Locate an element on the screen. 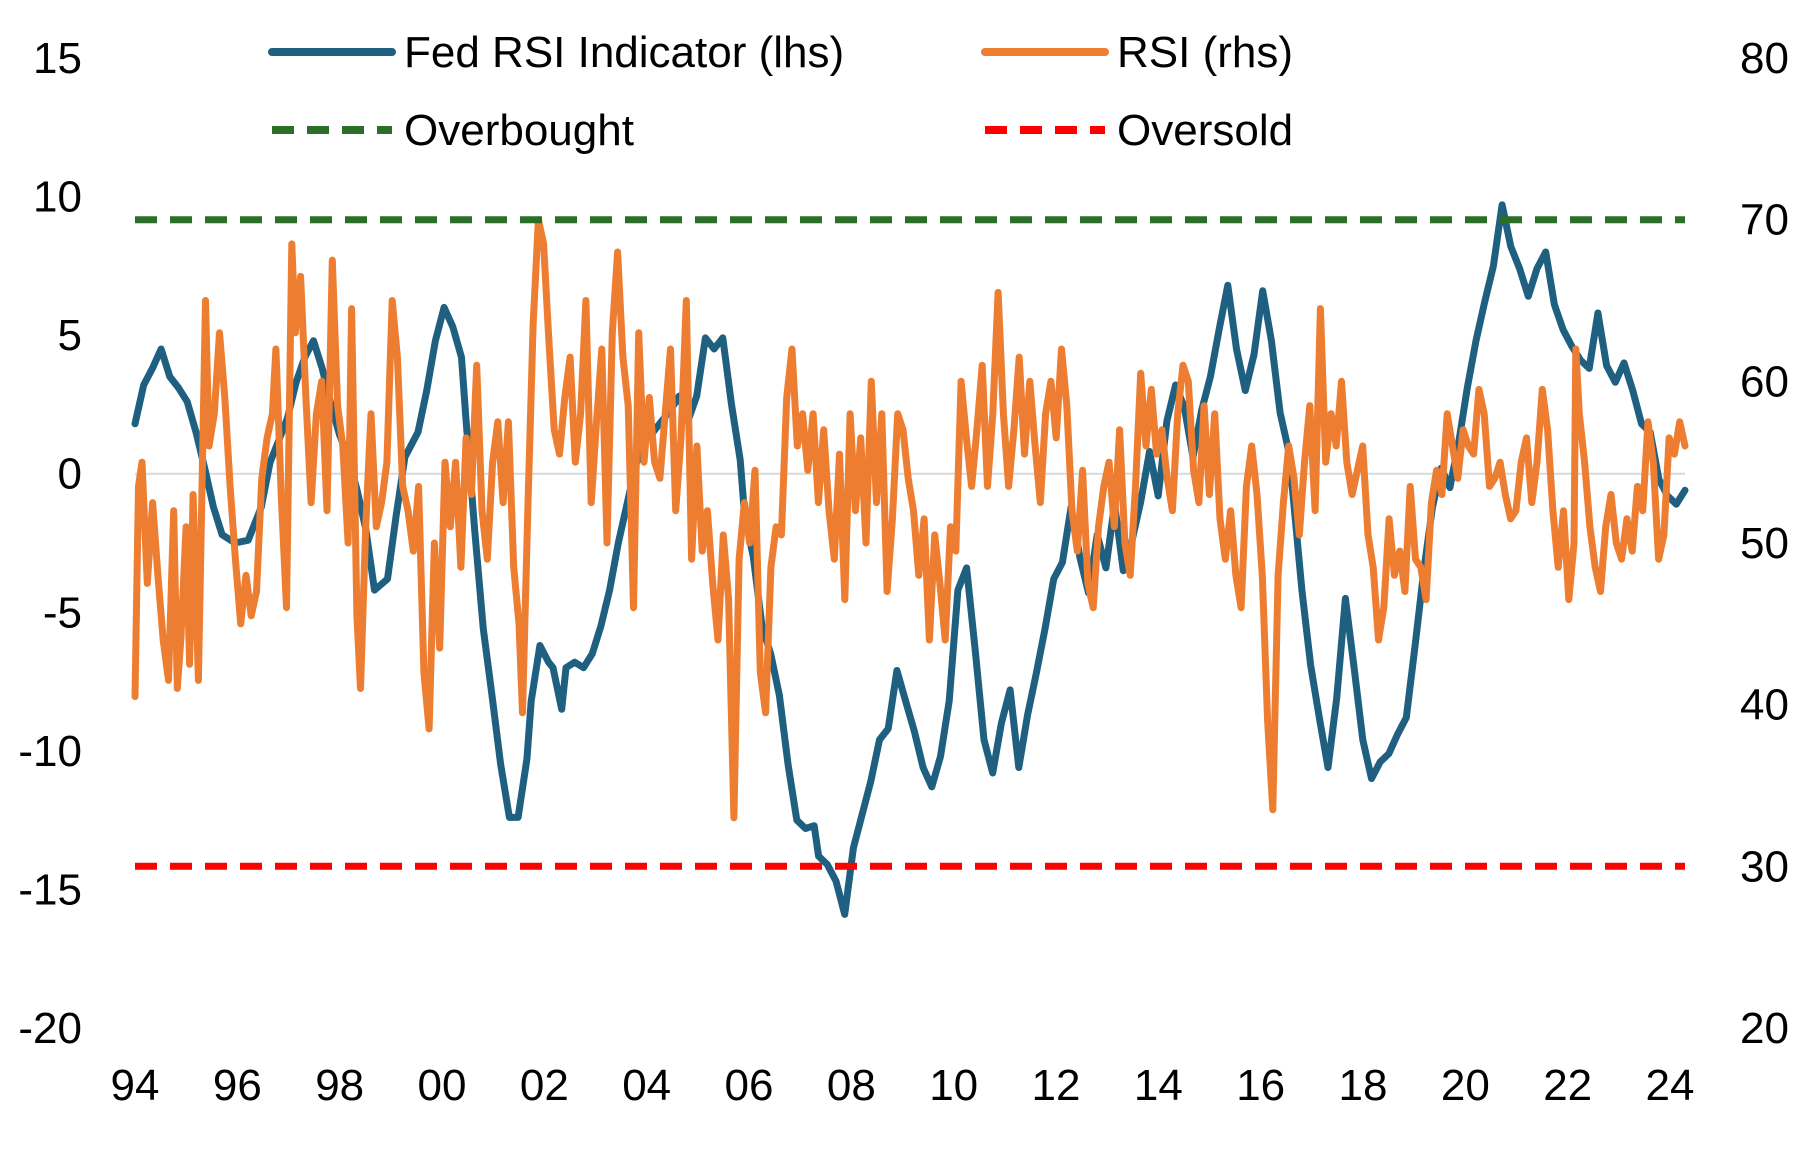 The image size is (1802, 1156). y-right-tick-label: 50 is located at coordinates (1764, 543).